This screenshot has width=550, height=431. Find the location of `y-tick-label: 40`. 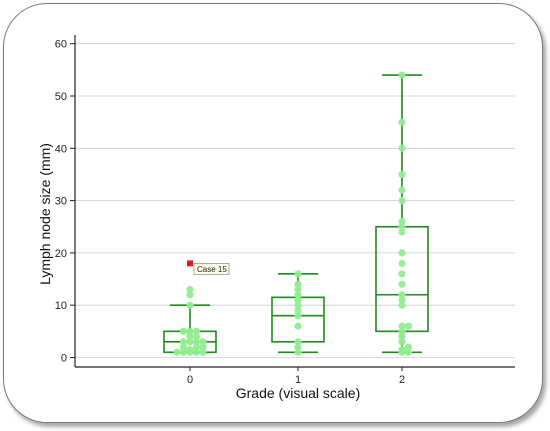

y-tick-label: 40 is located at coordinates (61, 149).